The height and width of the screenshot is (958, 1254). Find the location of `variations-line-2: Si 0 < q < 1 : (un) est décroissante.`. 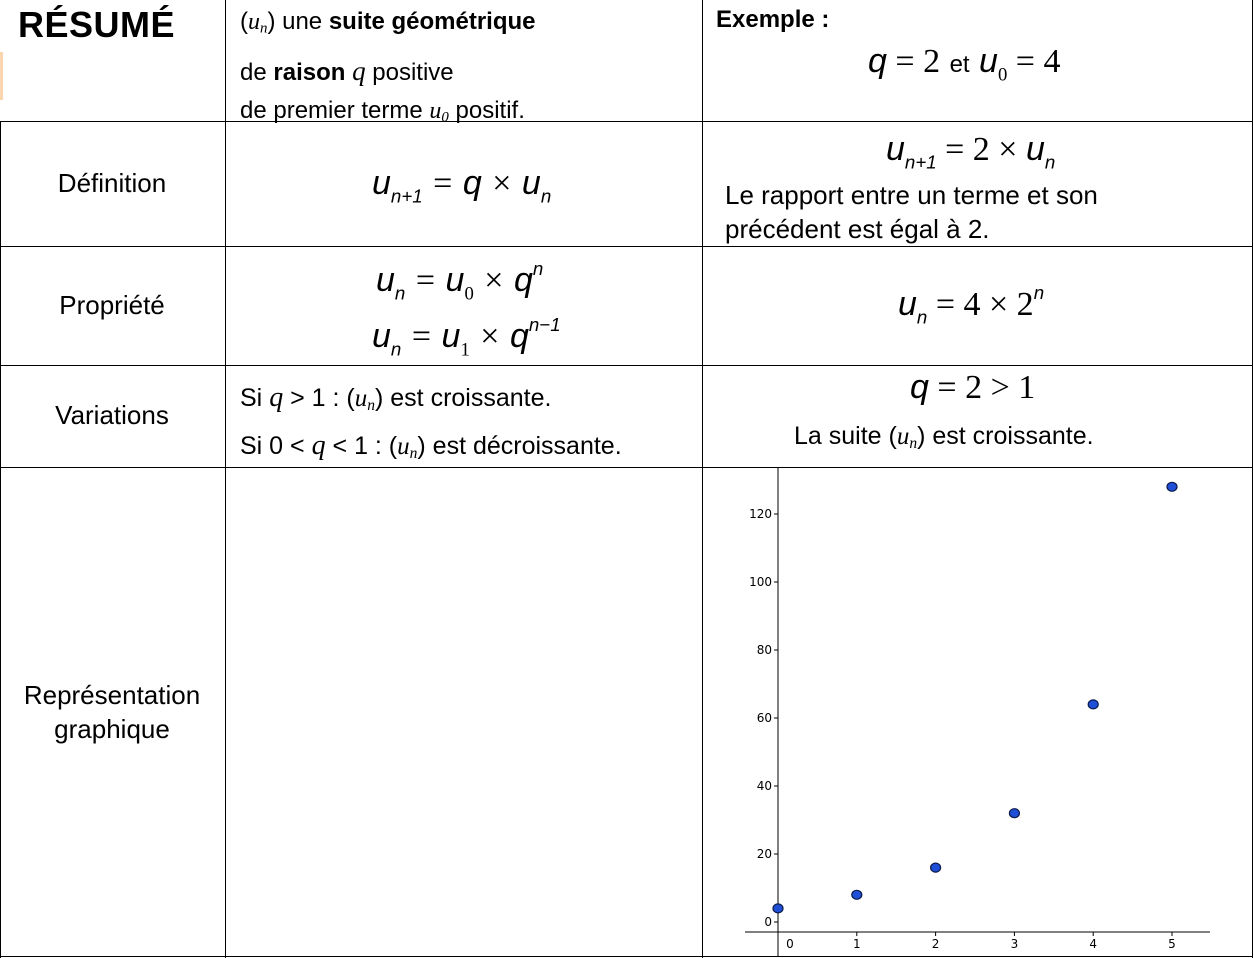

variations-line-2: Si 0 < q < 1 : (un) est décroissante. is located at coordinates (431, 450).